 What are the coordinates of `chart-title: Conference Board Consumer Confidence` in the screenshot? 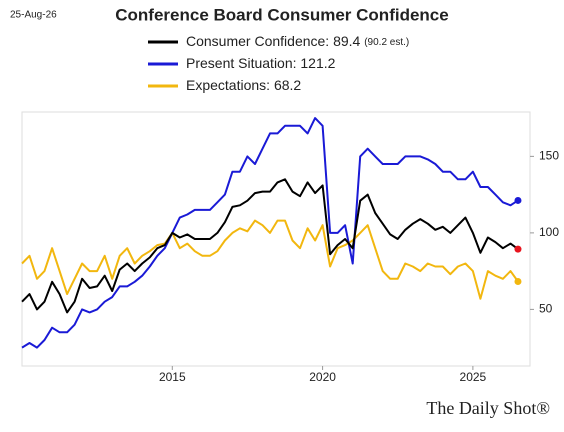 It's located at (281, 14).